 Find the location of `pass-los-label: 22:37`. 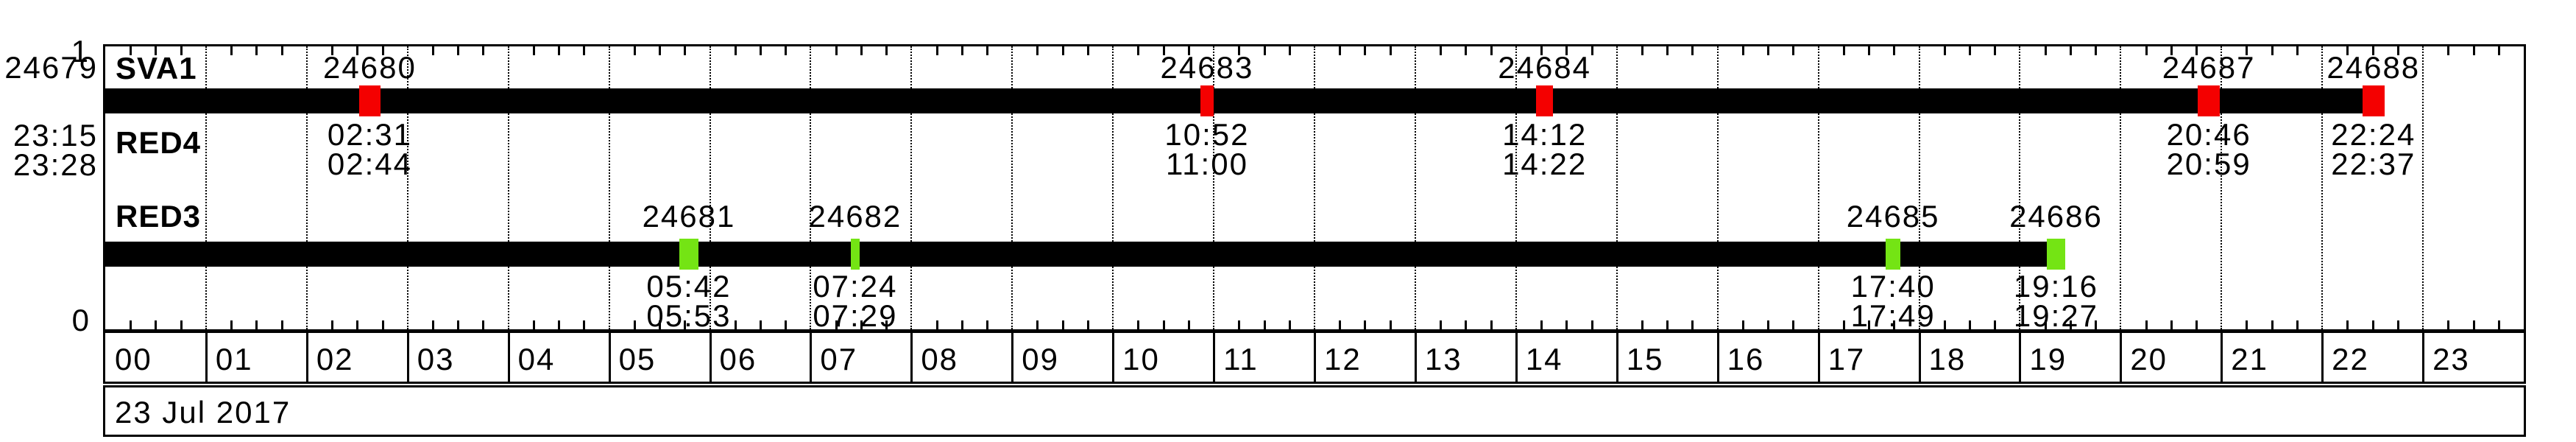

pass-los-label: 22:37 is located at coordinates (2373, 164).